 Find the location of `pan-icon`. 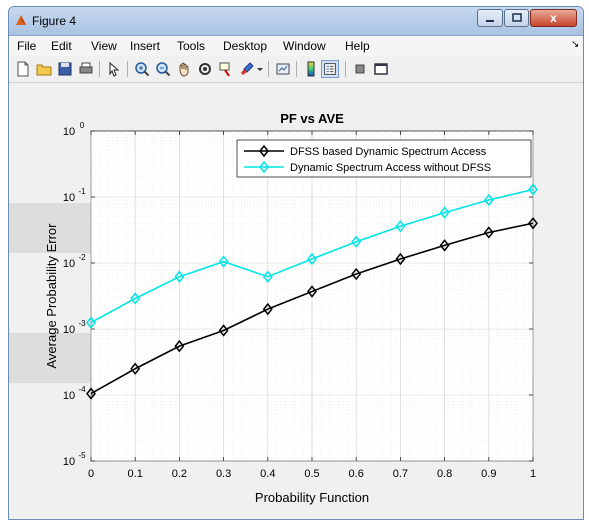

pan-icon is located at coordinates (184, 69).